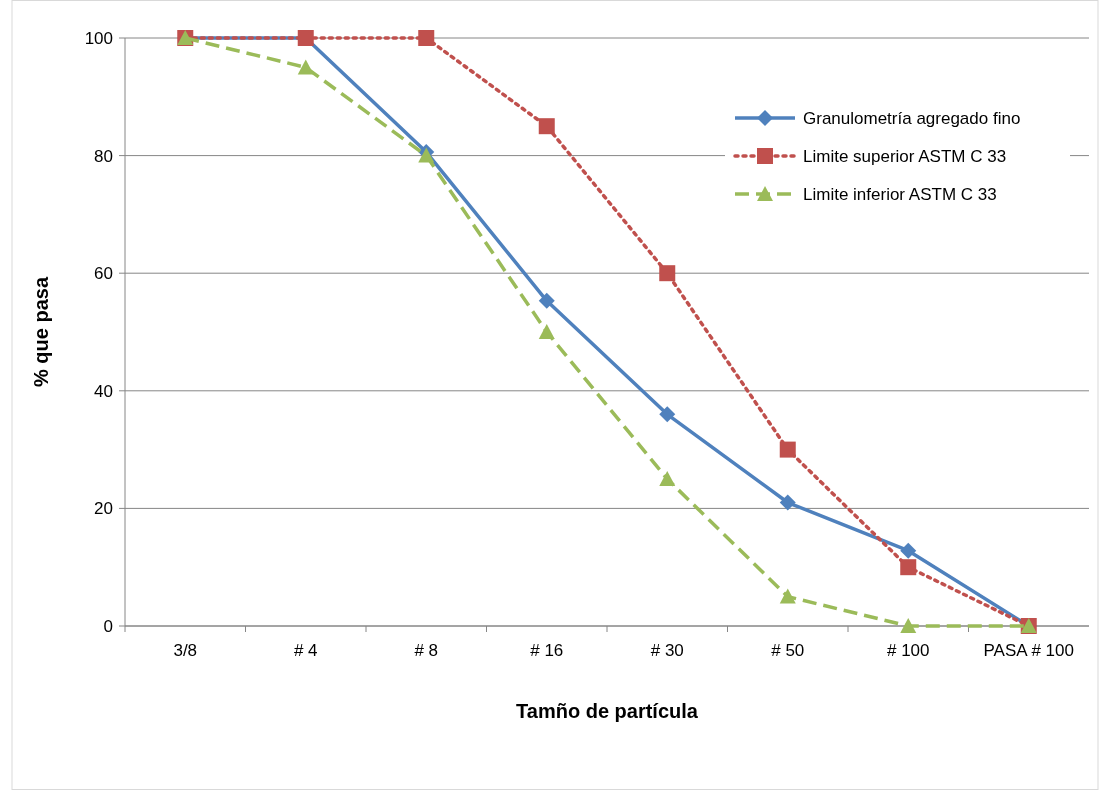 The height and width of the screenshot is (790, 1099). Describe the element at coordinates (788, 650) in the screenshot. I see `x-tick-label: # 50` at that location.